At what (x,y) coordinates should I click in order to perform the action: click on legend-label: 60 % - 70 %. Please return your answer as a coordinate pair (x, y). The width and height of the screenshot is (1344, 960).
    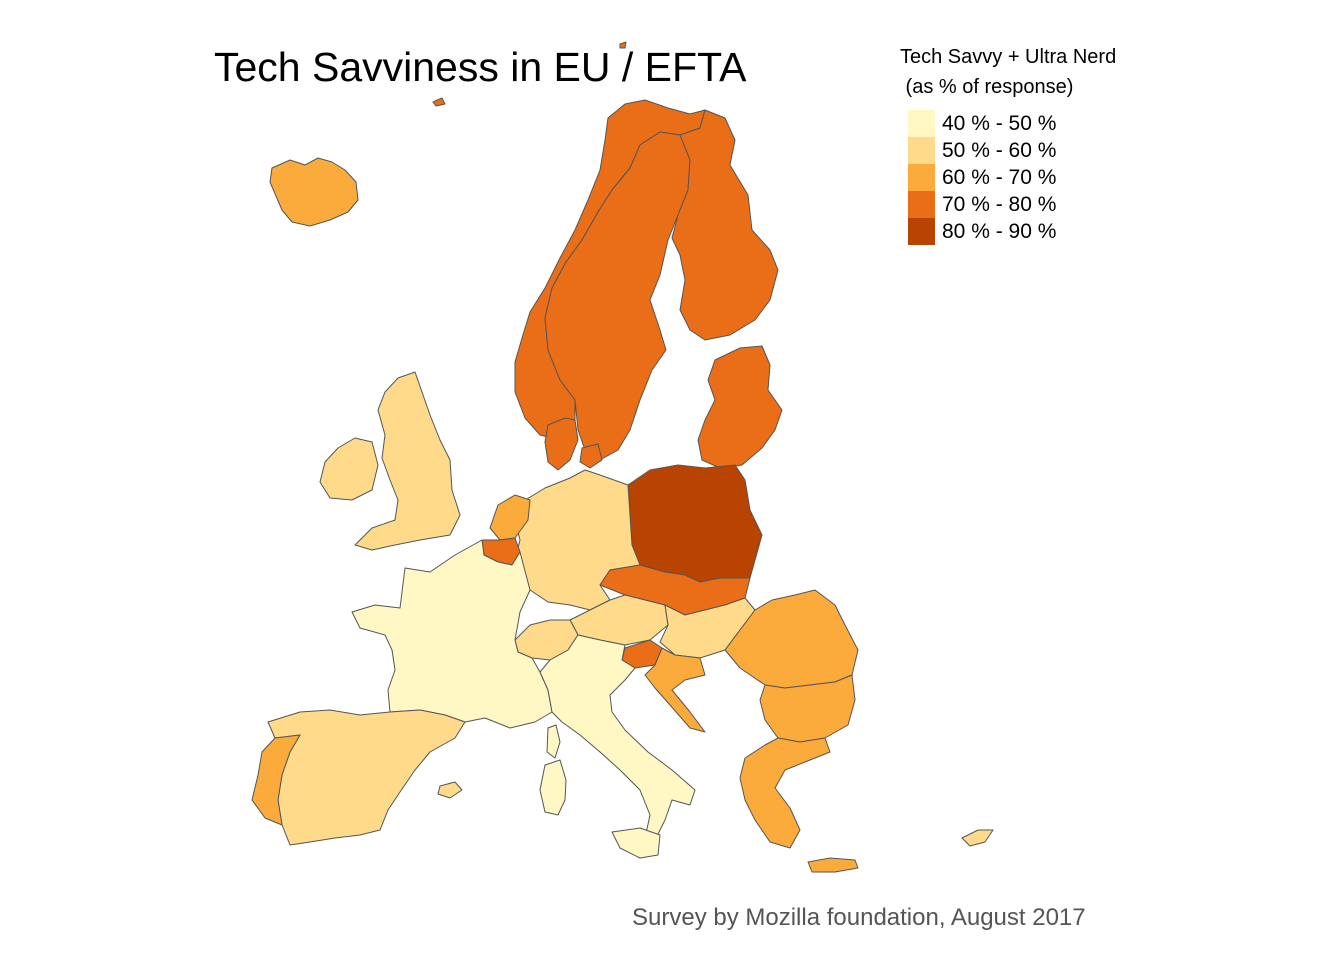
    Looking at the image, I should click on (999, 177).